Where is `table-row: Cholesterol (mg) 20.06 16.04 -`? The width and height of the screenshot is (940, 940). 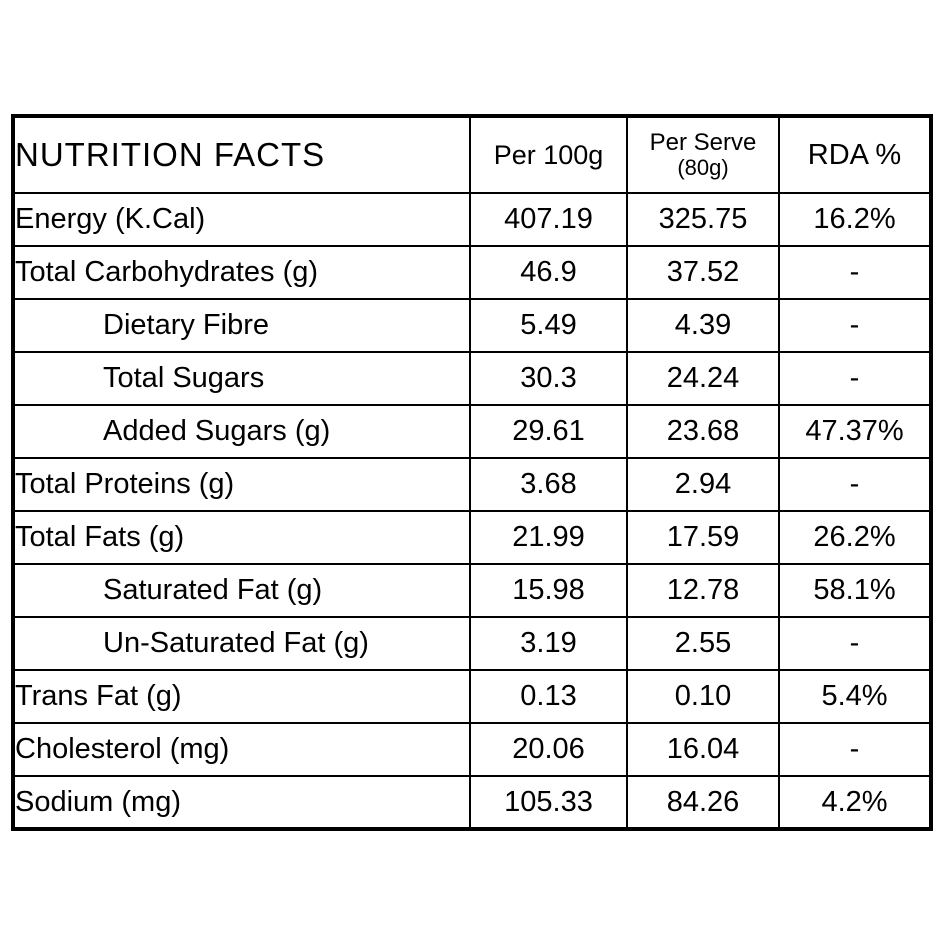 table-row: Cholesterol (mg) 20.06 16.04 - is located at coordinates (472, 749).